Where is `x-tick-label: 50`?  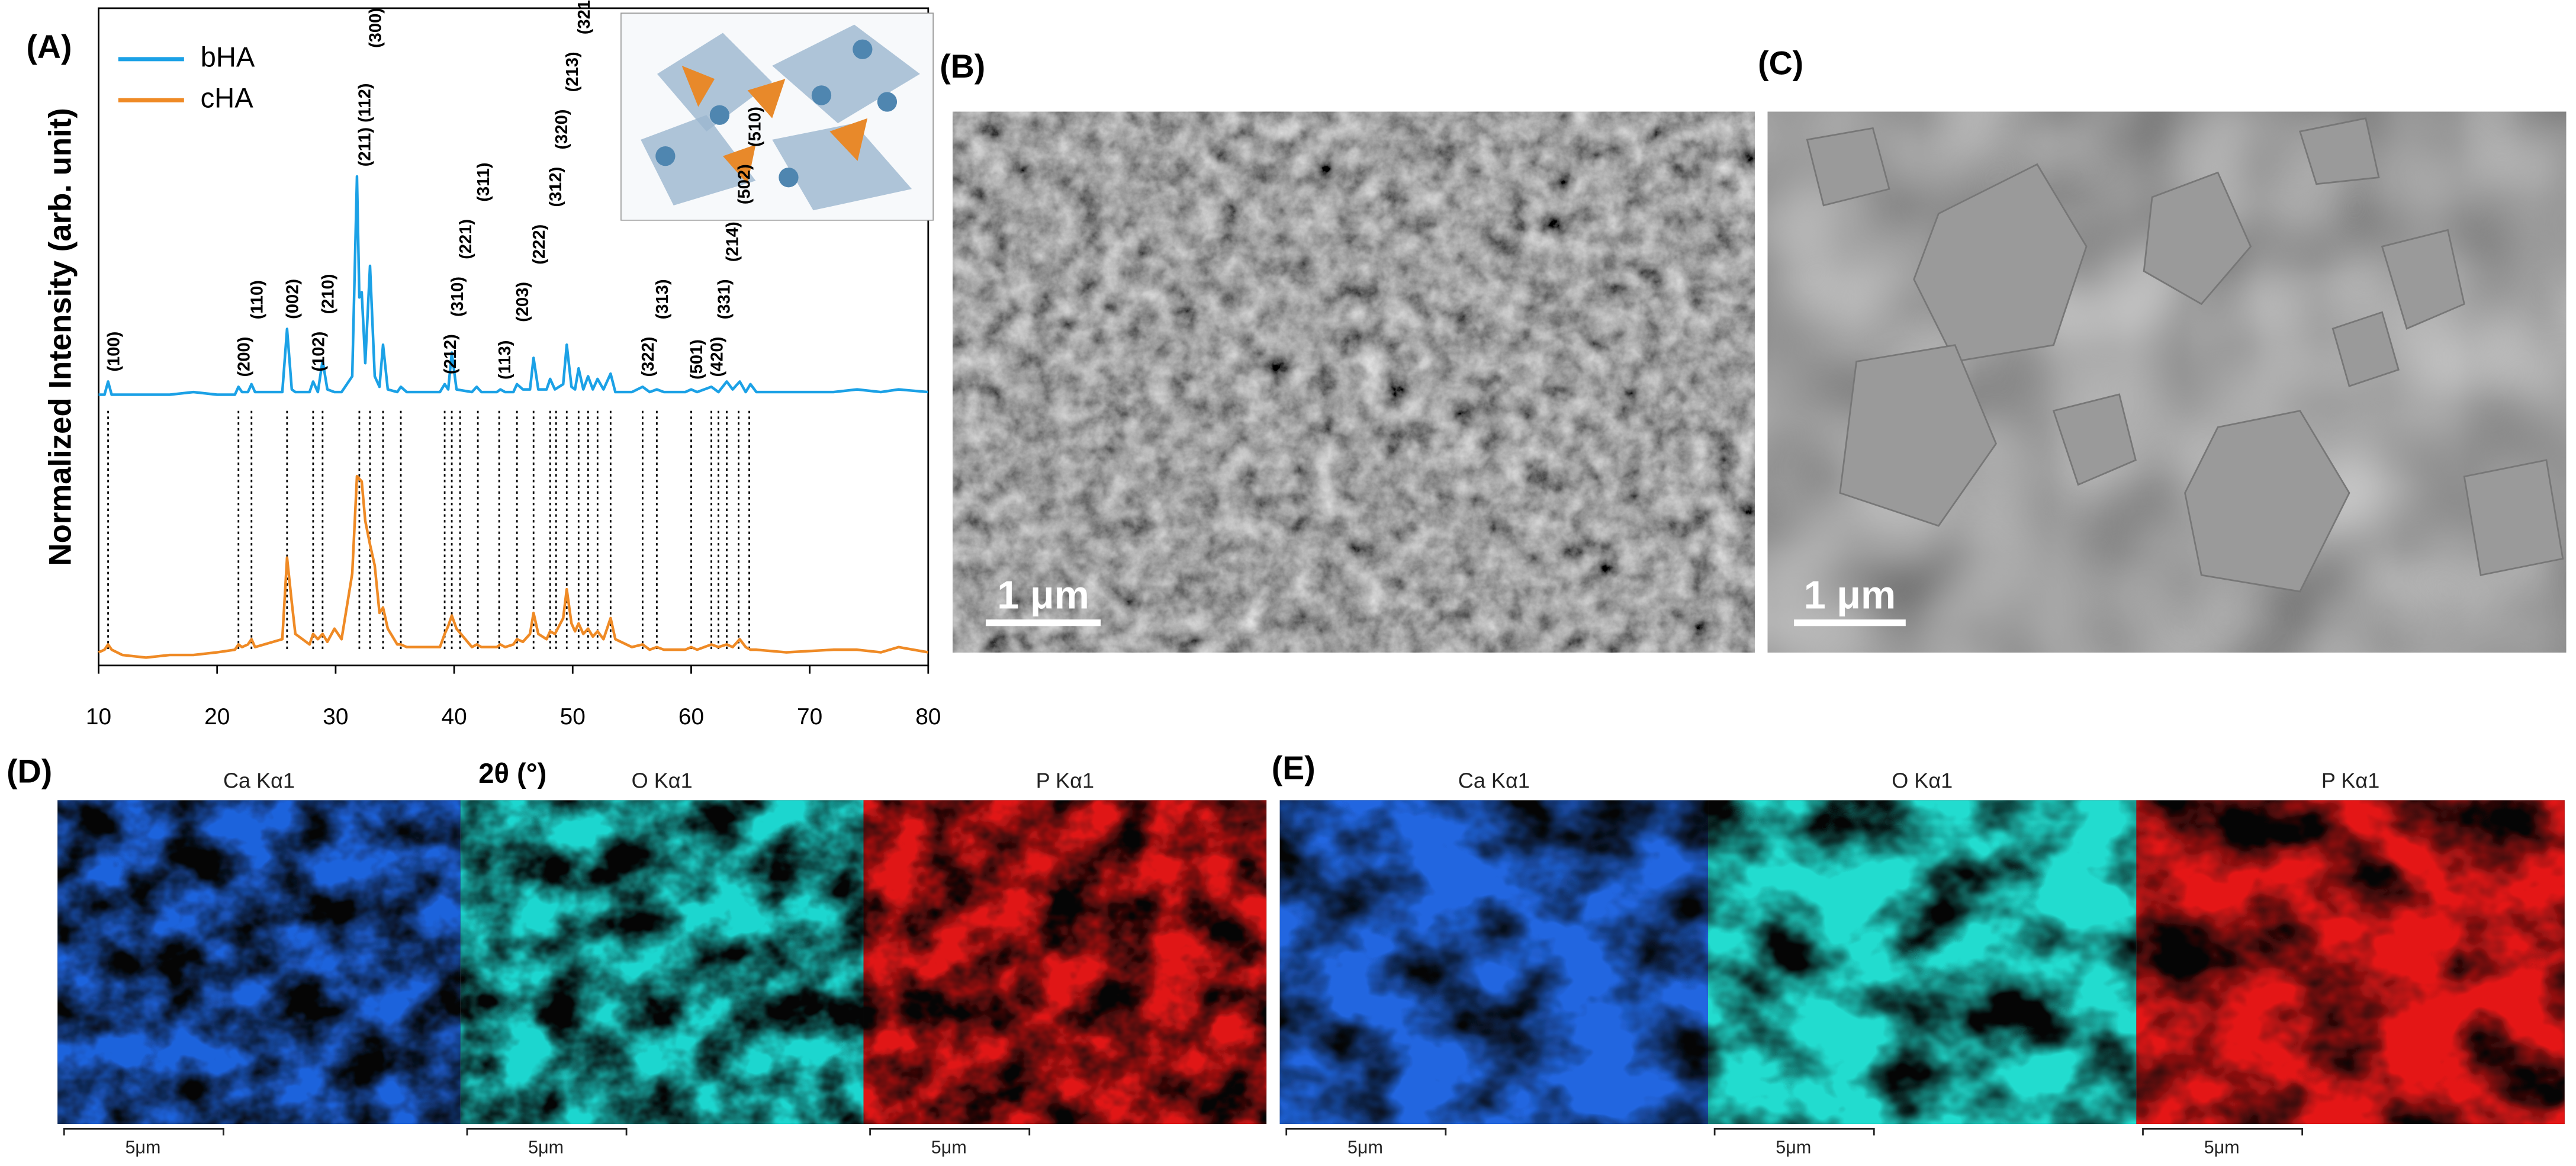 x-tick-label: 50 is located at coordinates (573, 717).